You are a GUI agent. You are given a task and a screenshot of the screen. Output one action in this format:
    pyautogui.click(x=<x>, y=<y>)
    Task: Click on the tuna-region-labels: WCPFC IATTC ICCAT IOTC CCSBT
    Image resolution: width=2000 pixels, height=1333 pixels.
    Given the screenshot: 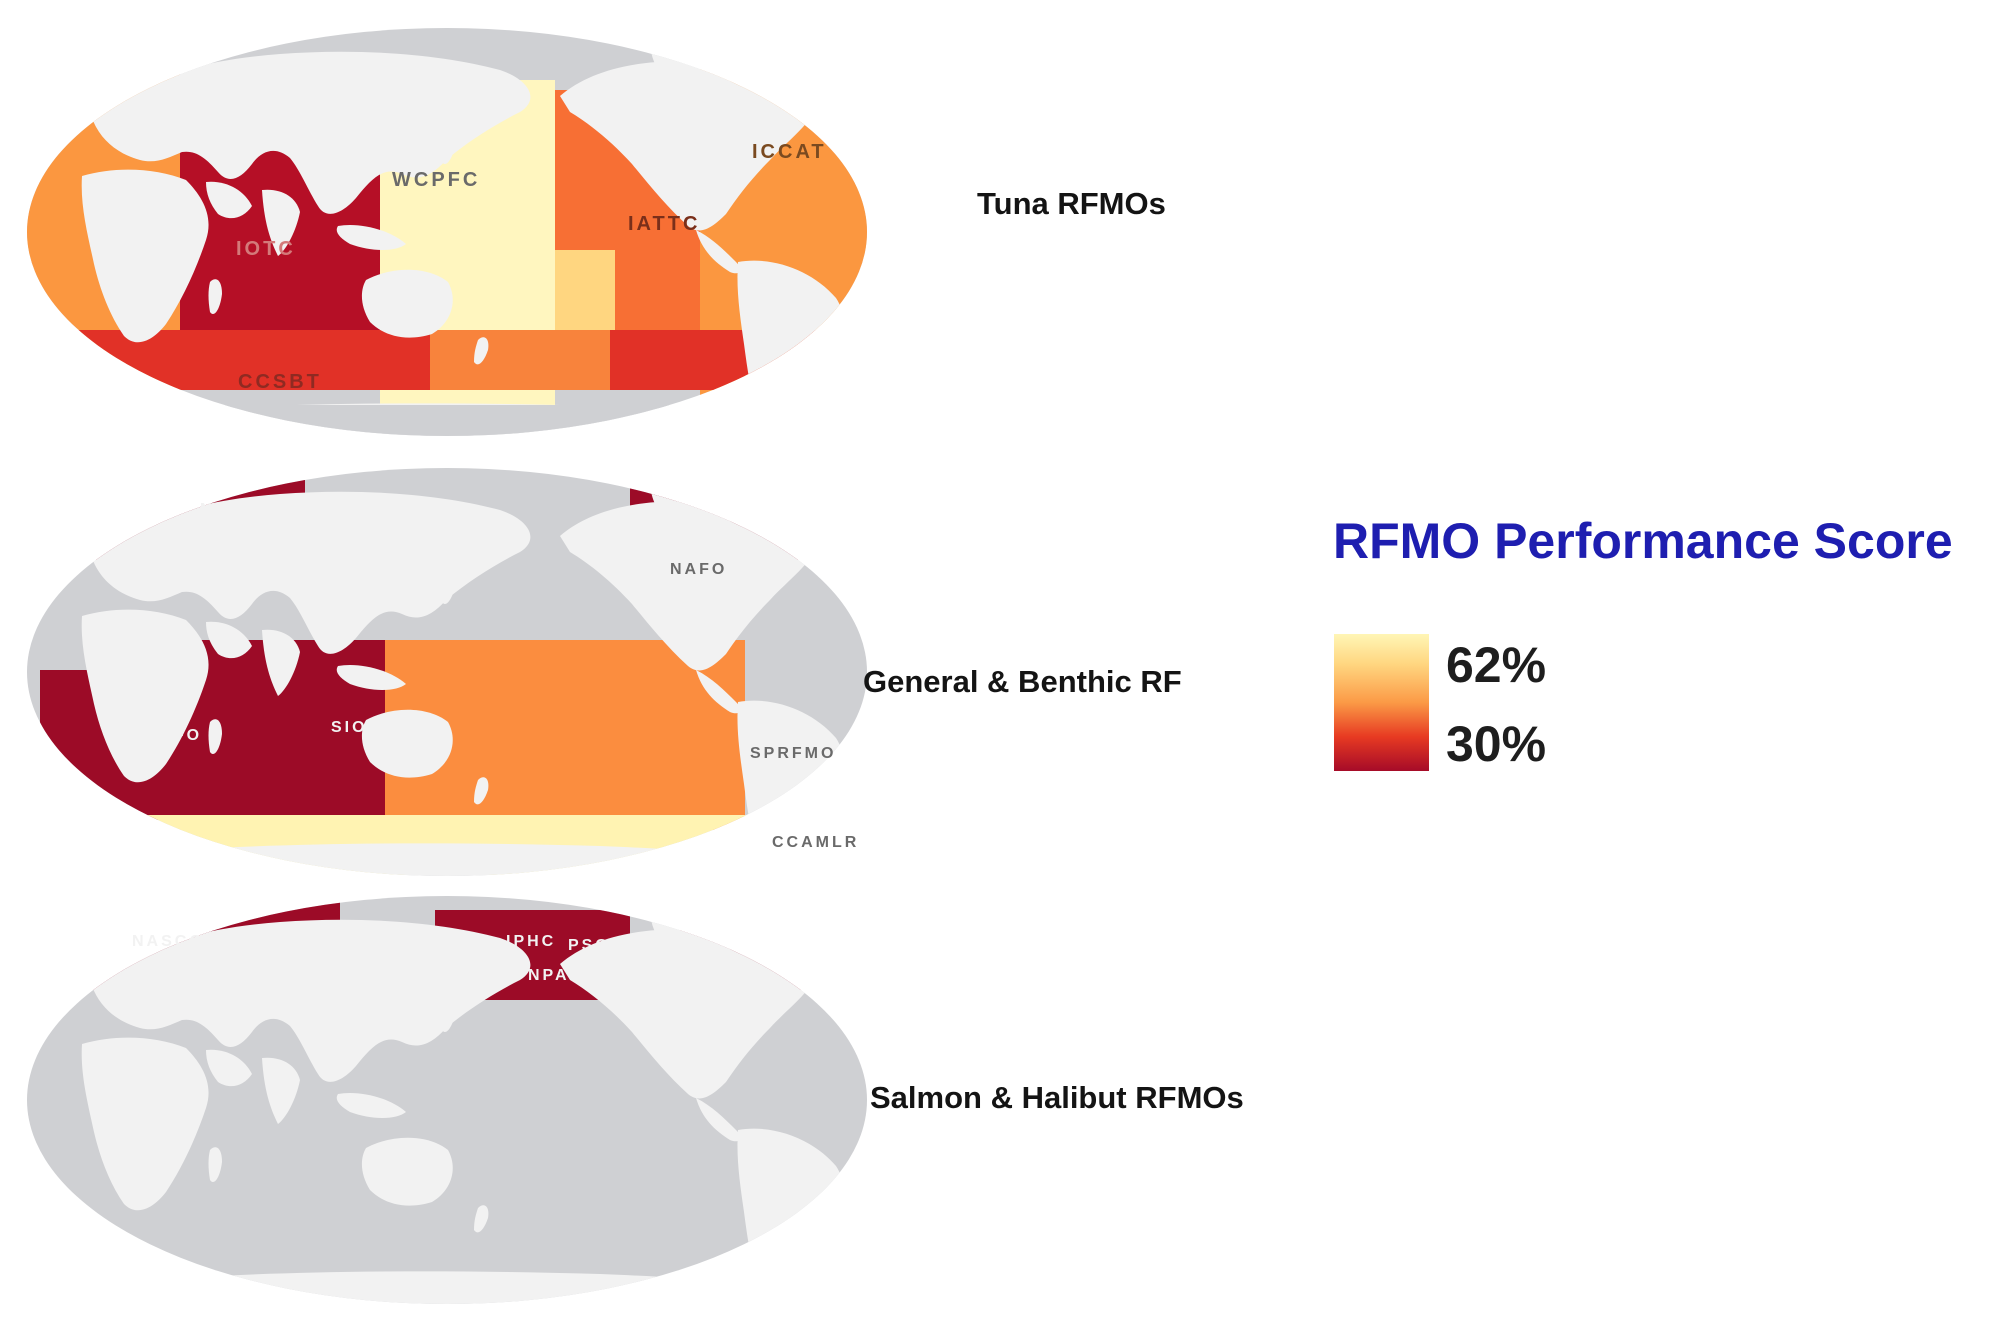 What is the action you would take?
    pyautogui.click(x=531, y=267)
    